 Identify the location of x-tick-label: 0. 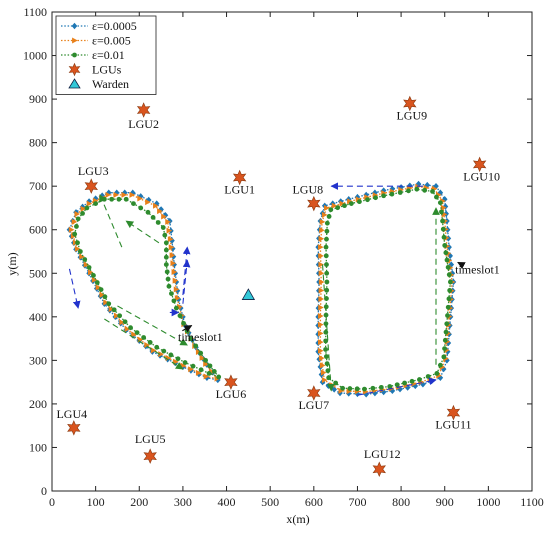
(52, 502).